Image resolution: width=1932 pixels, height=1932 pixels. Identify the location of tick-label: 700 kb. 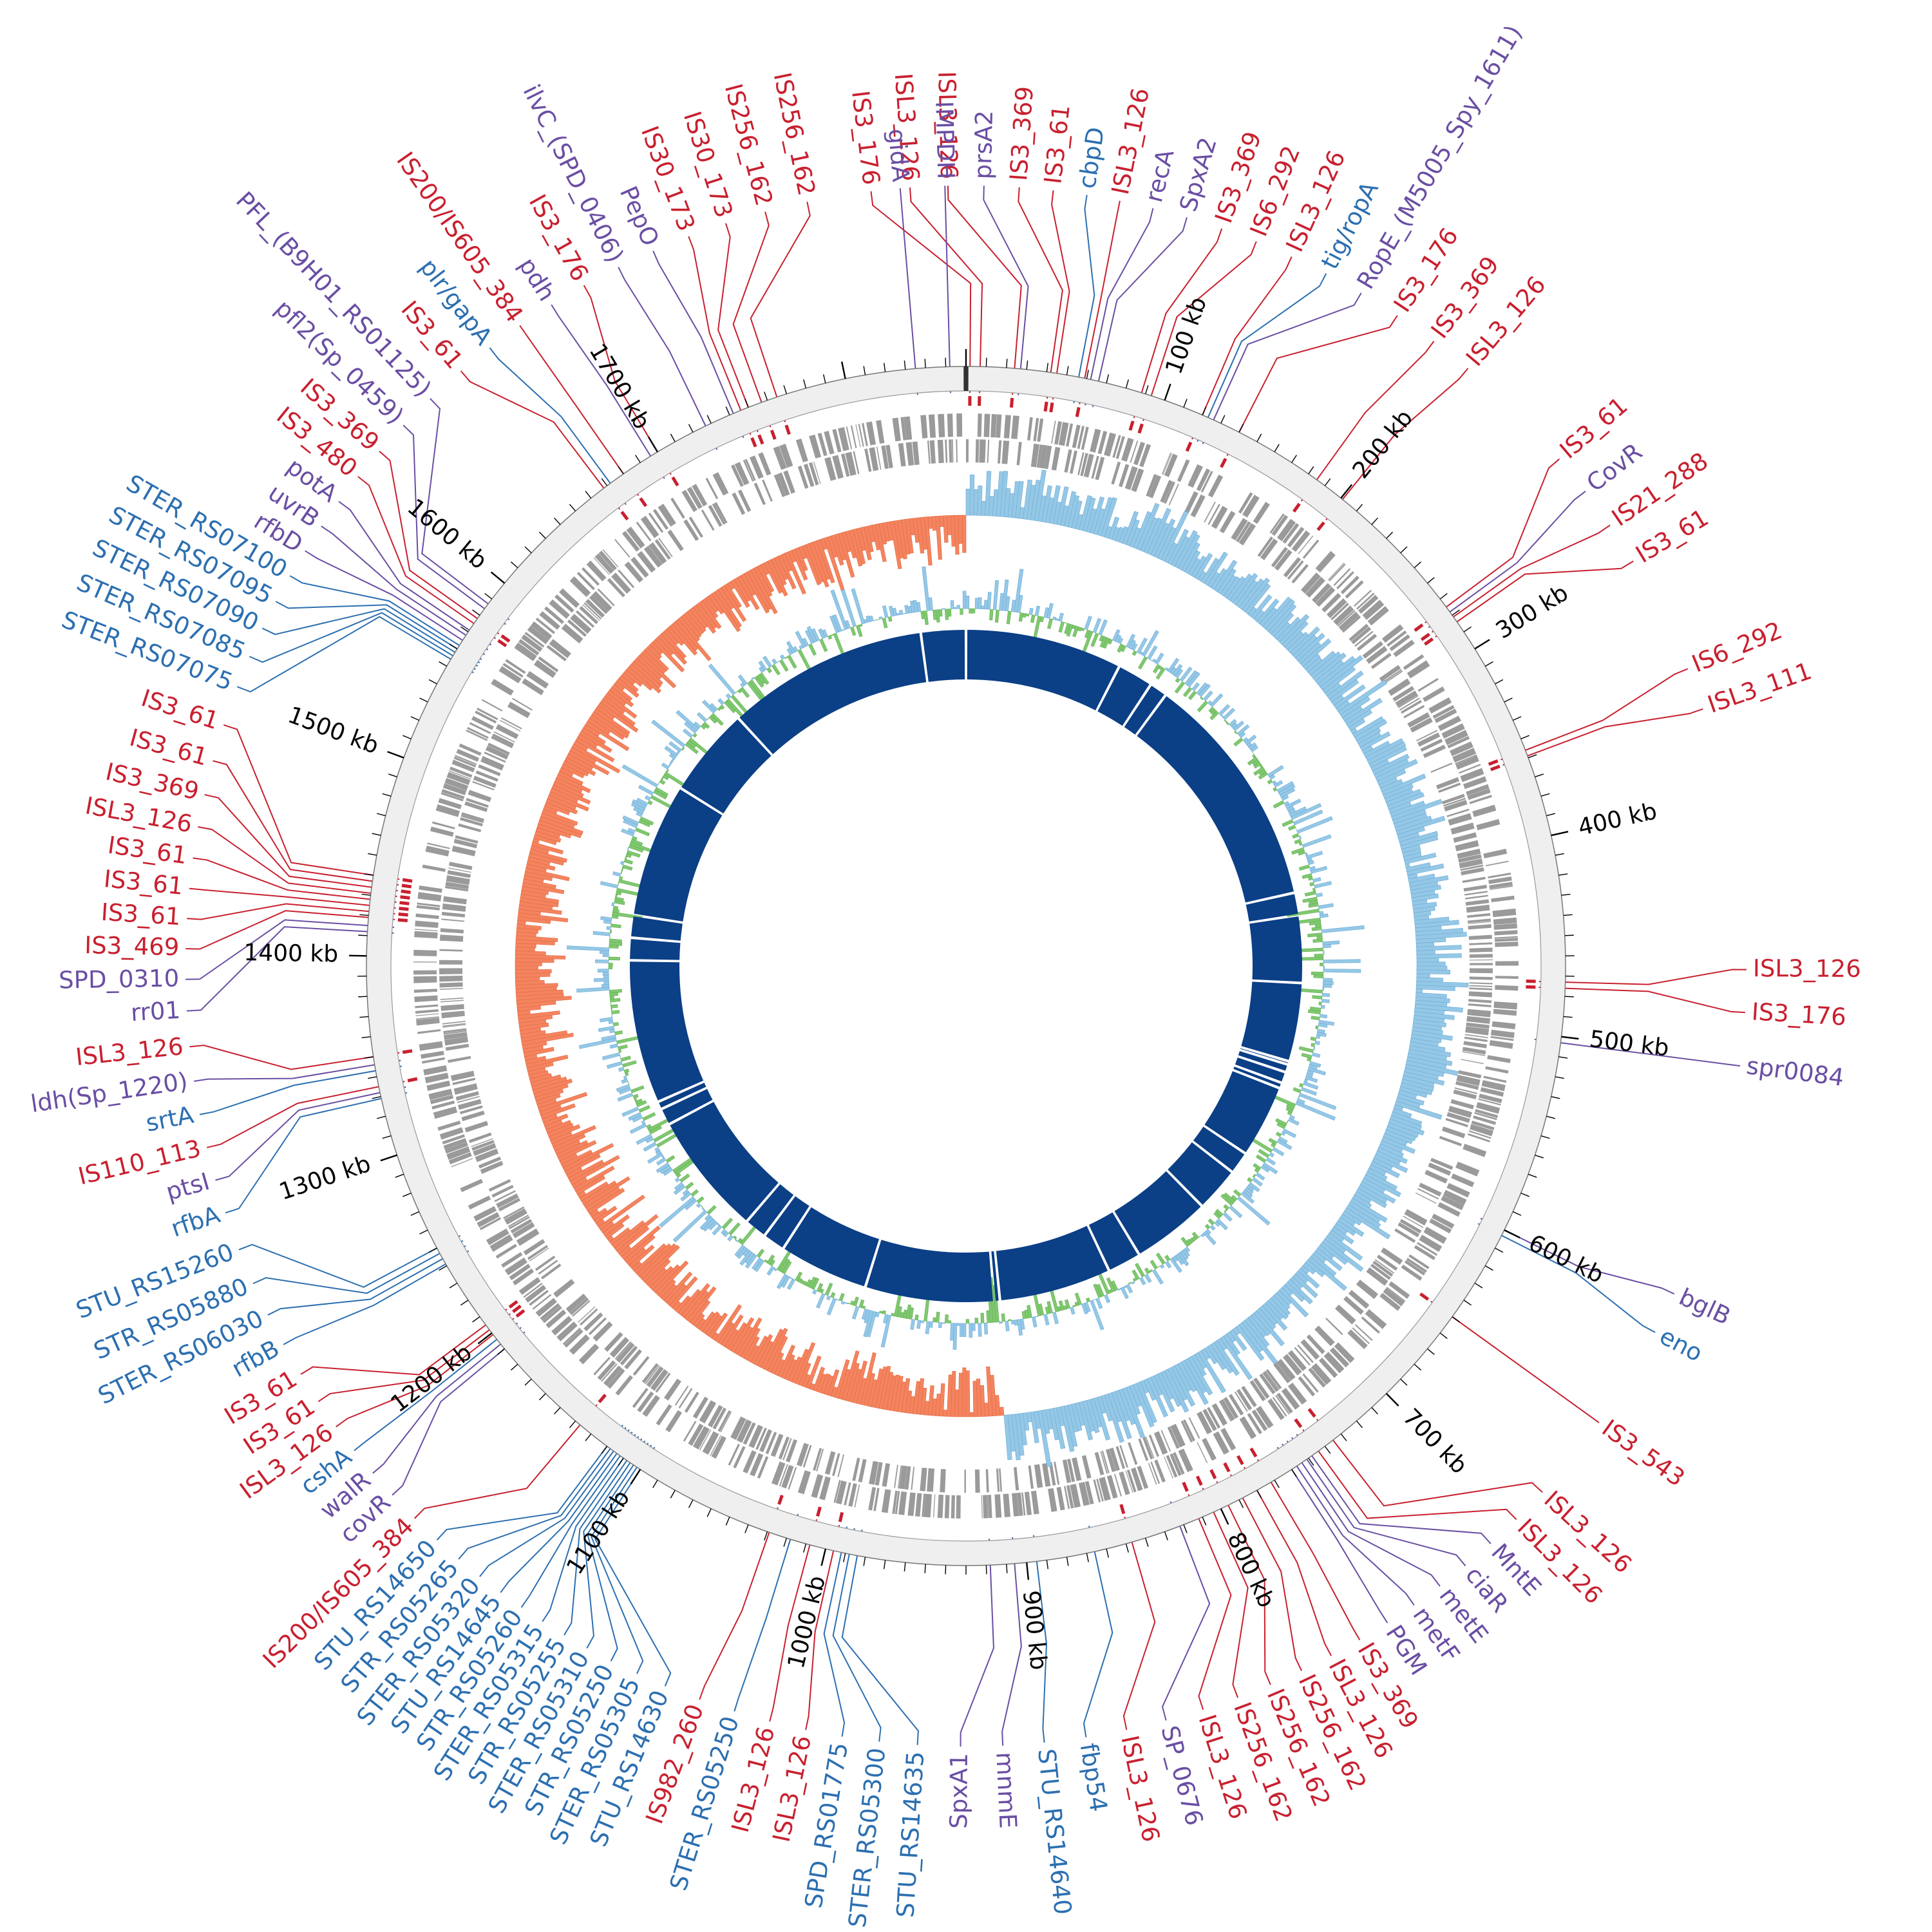
(1434, 1442).